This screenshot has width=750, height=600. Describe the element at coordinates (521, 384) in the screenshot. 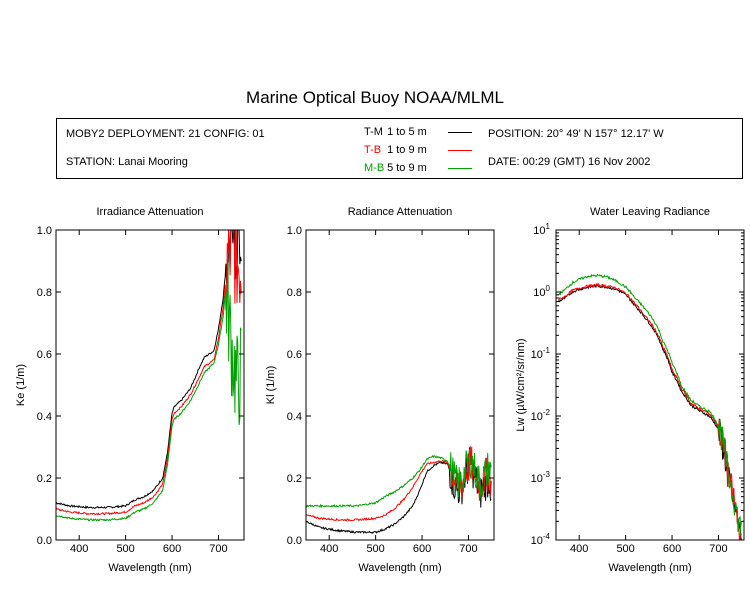

I see `y-axis-label: Lw (µW/cm²/sr/nm)` at that location.